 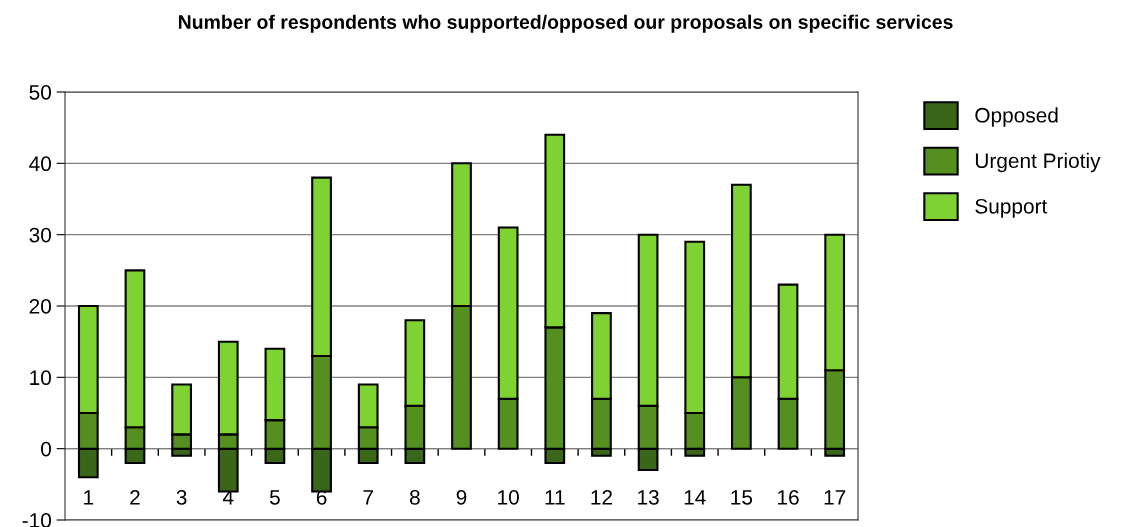 I want to click on x-tick-label: 13, so click(x=648, y=497).